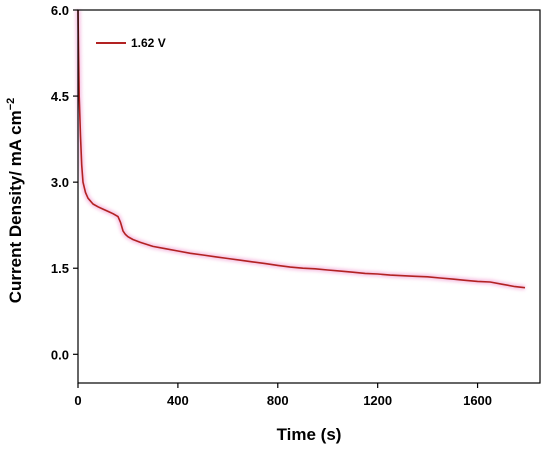 Image resolution: width=550 pixels, height=451 pixels. Describe the element at coordinates (11, 104) in the screenshot. I see `y-axis-title-superscript: −2` at that location.